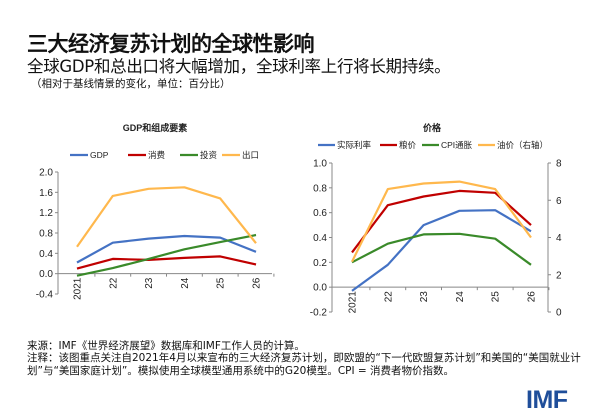  I want to click on chart-title: GDP和组成要素, so click(155, 127).